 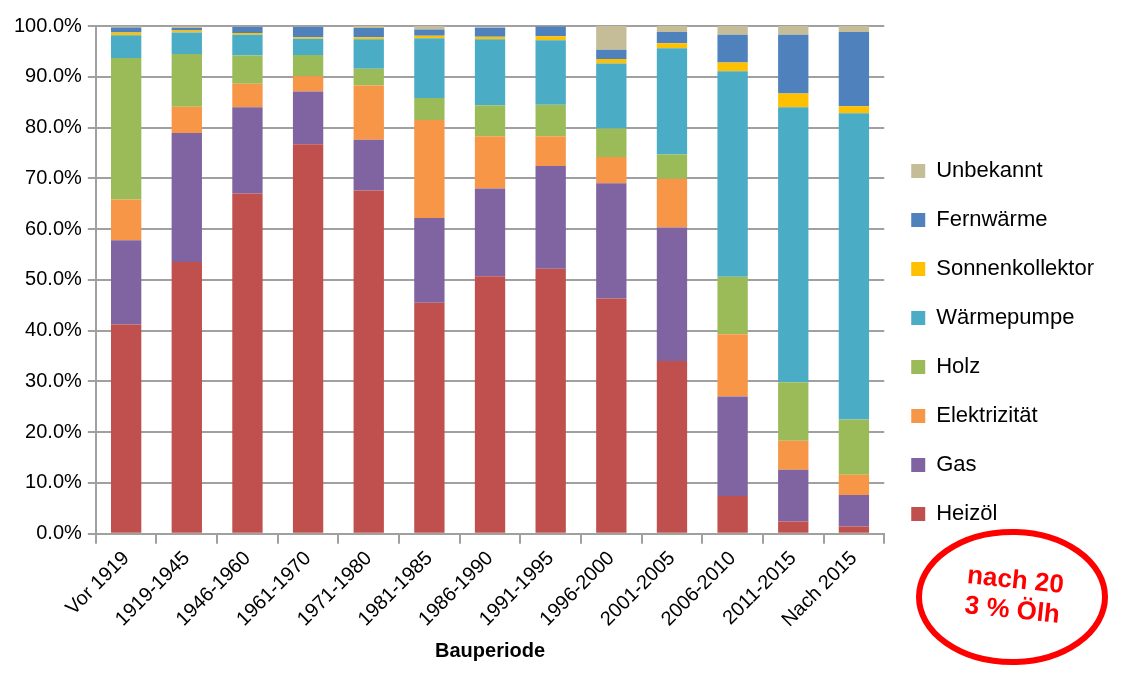 I want to click on y-tick-label: 0.0%, so click(x=59, y=532).